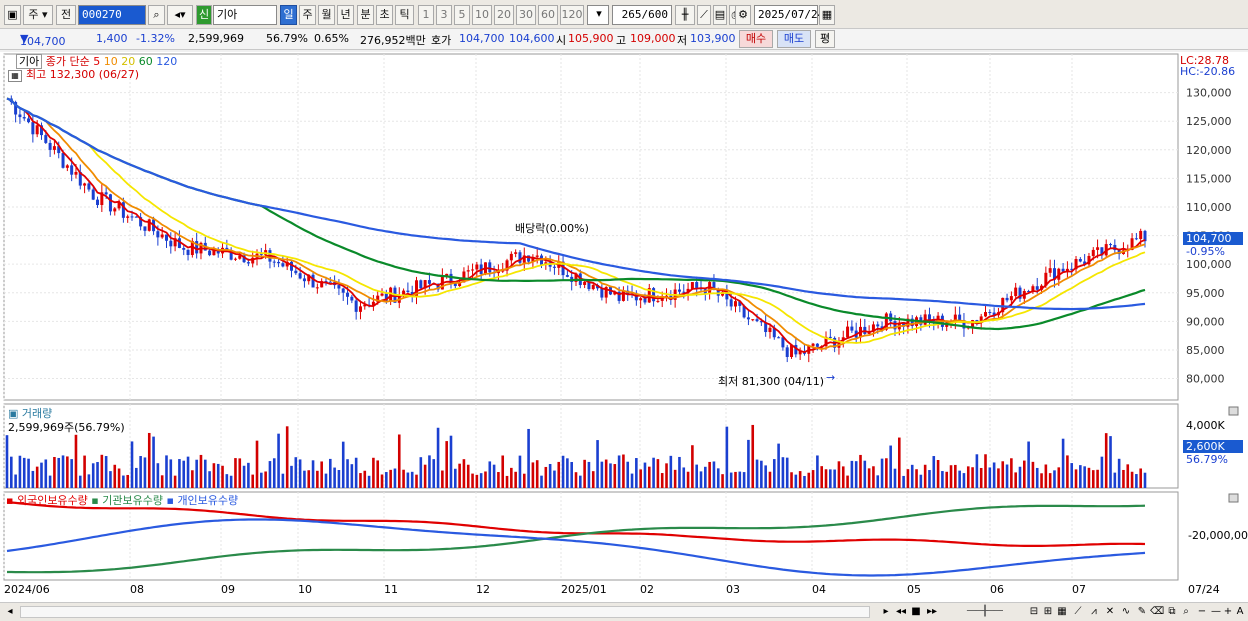 Image resolution: width=1248 pixels, height=621 pixels. Describe the element at coordinates (12, 15) in the screenshot. I see `window-menu-icon: ▣` at that location.